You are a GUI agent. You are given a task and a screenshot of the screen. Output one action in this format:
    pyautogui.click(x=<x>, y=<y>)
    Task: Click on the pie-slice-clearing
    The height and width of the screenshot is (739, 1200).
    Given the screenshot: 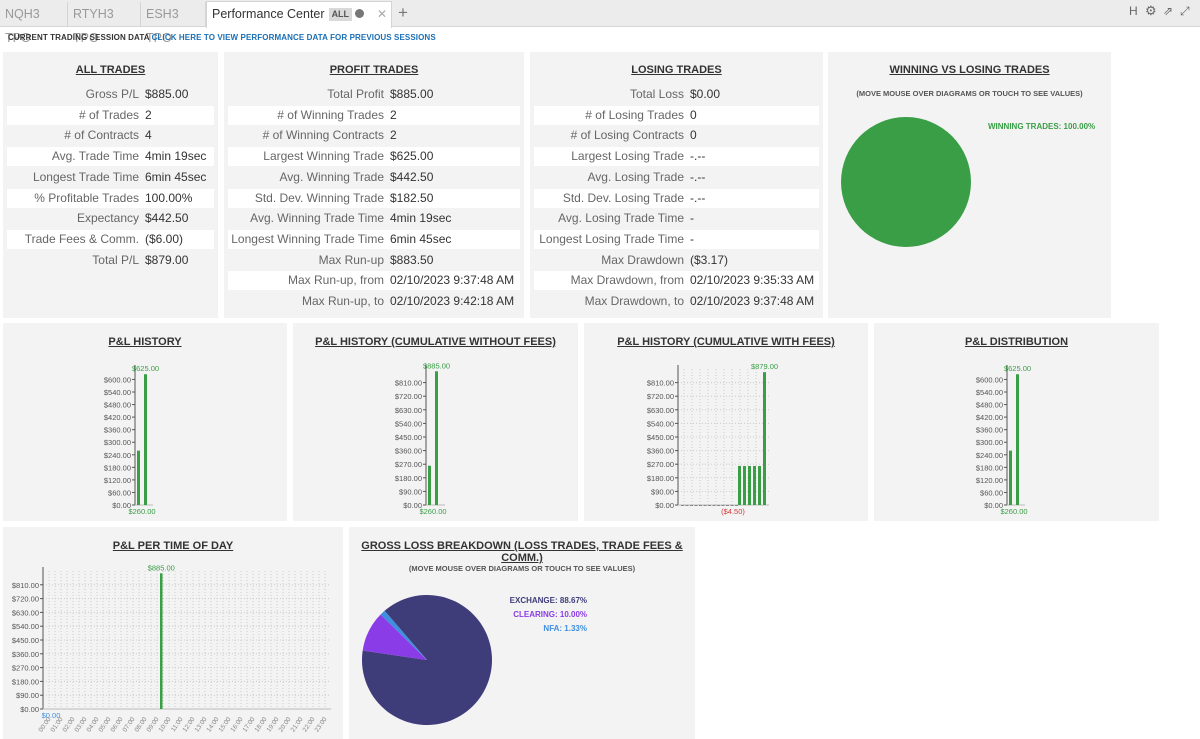 What is the action you would take?
    pyautogui.click(x=394, y=637)
    